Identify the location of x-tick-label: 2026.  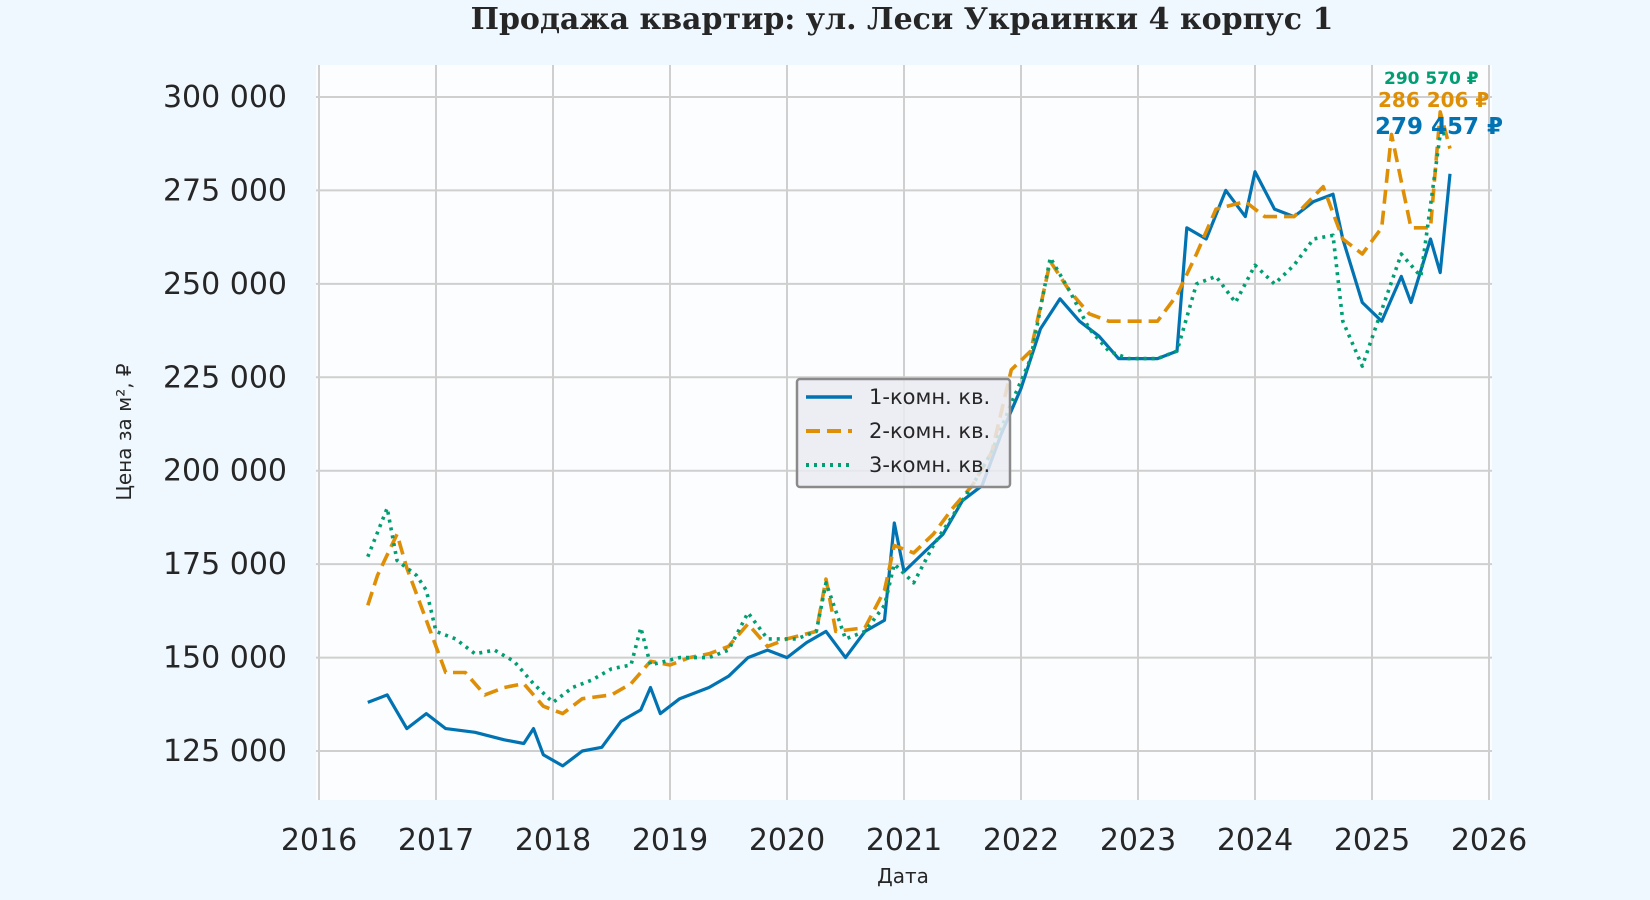
(1489, 840).